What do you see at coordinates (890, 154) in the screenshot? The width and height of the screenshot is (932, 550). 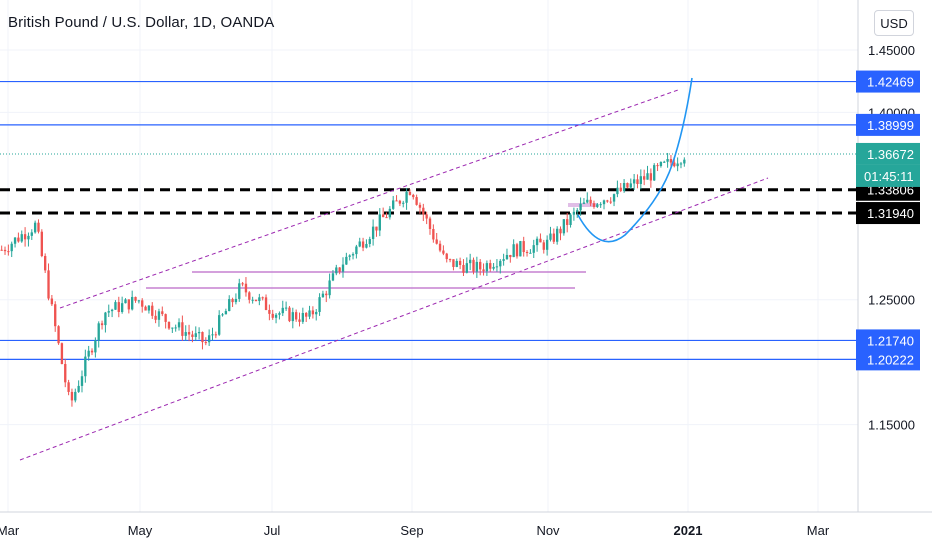 I see `current-price-label: 1.36672` at bounding box center [890, 154].